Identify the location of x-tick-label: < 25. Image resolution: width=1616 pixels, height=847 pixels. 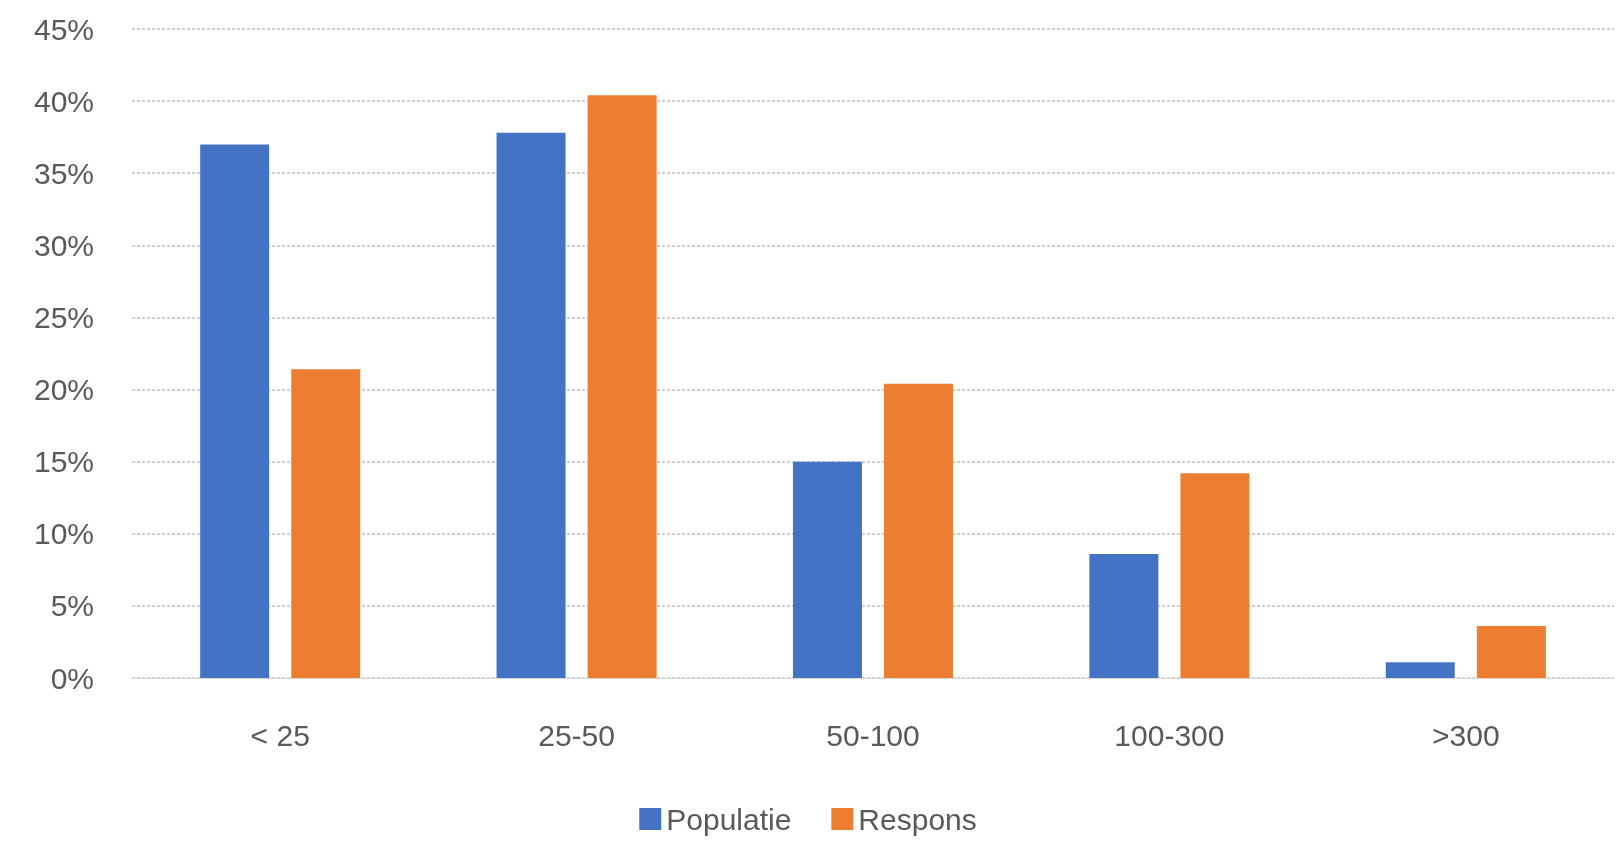
(280, 735).